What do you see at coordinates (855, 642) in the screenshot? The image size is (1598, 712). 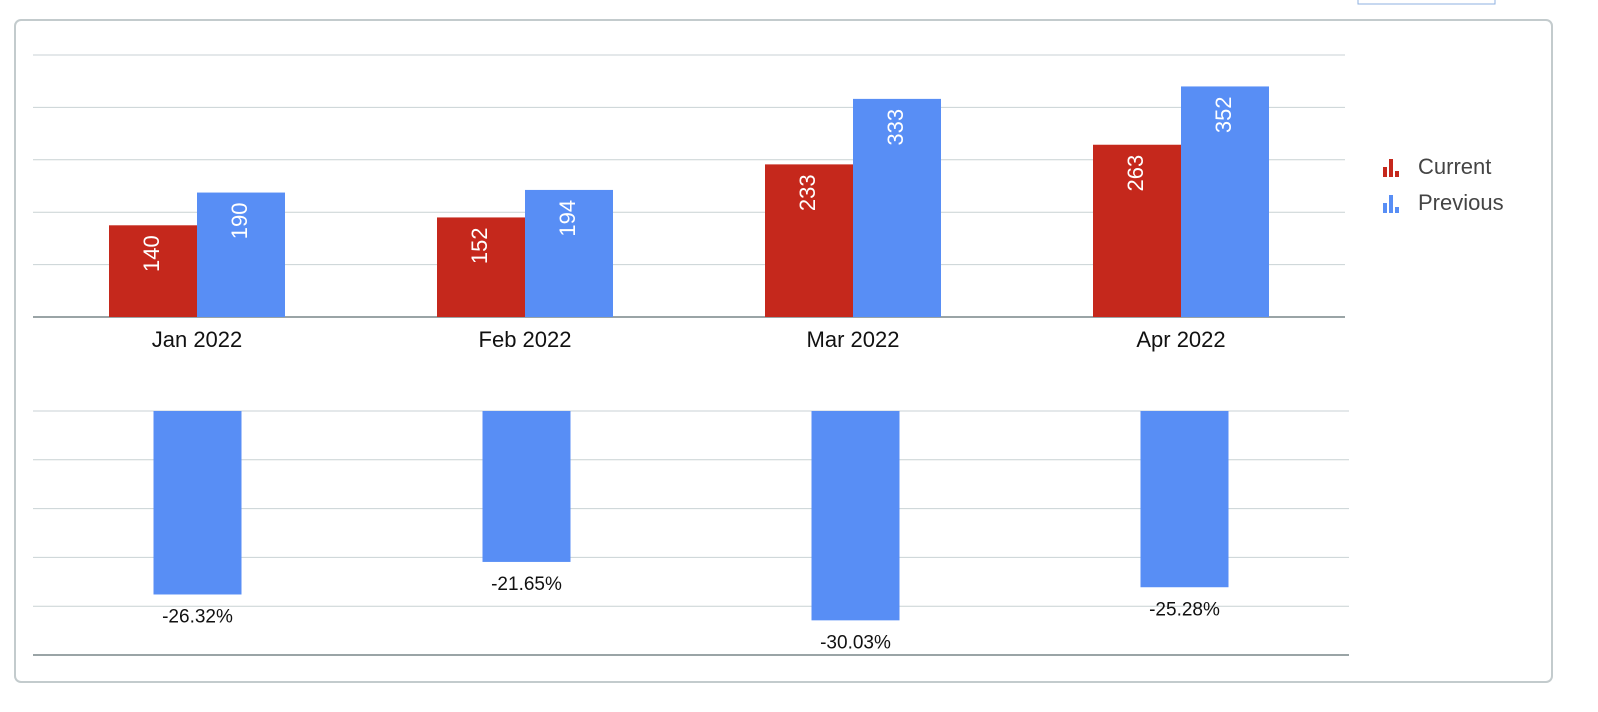 I see `bar-value-label: -30.03%` at bounding box center [855, 642].